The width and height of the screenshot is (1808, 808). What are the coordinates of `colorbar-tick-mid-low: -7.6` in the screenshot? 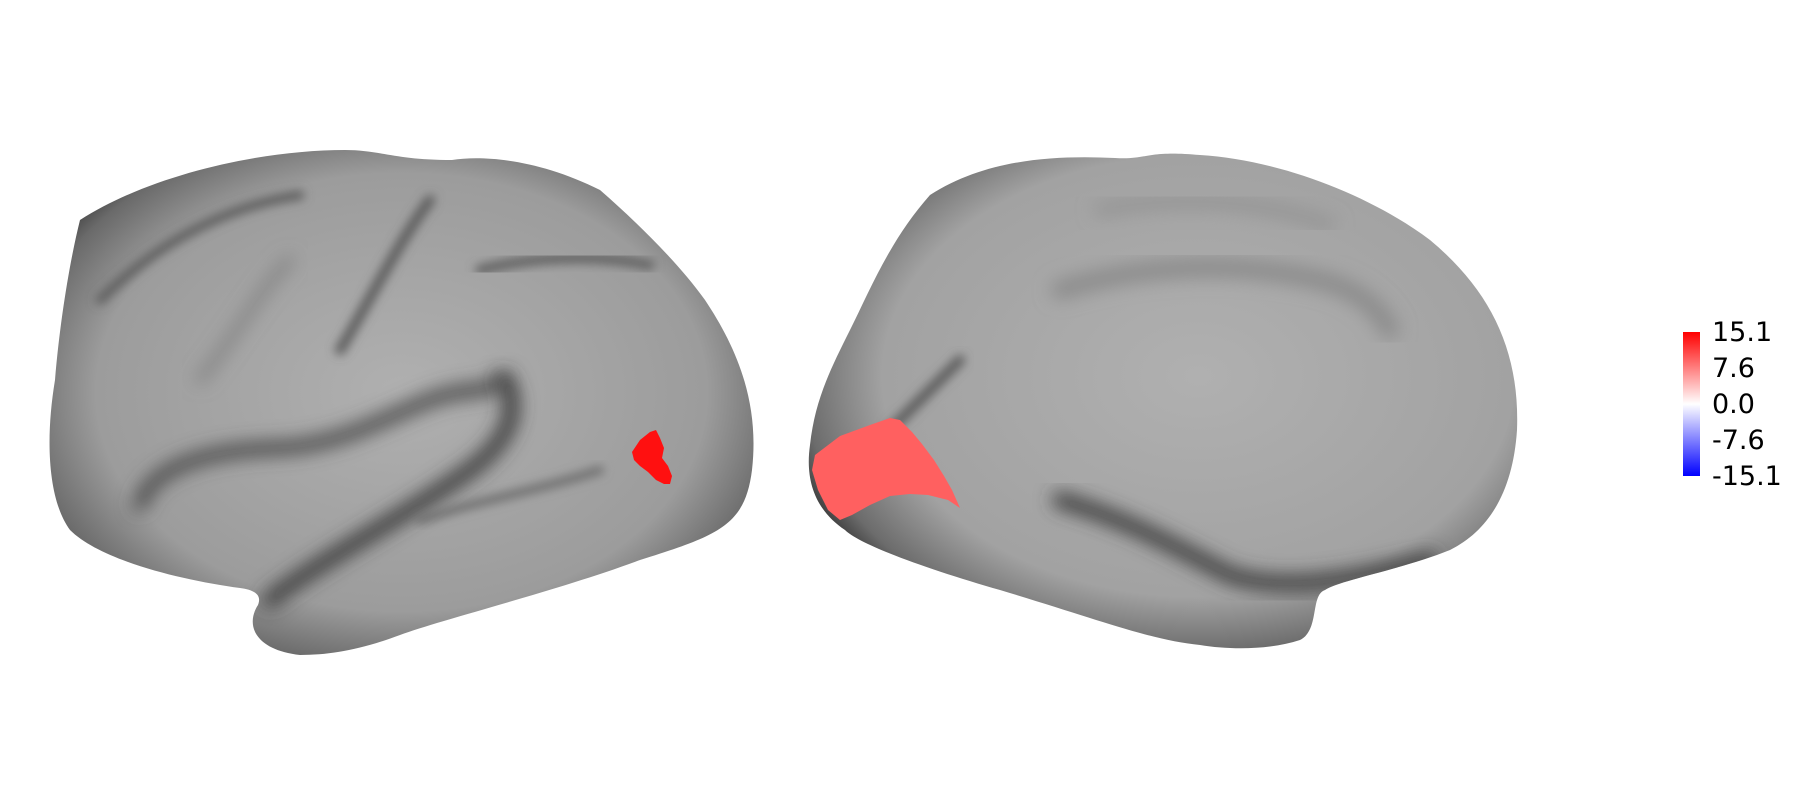 It's located at (1738, 440).